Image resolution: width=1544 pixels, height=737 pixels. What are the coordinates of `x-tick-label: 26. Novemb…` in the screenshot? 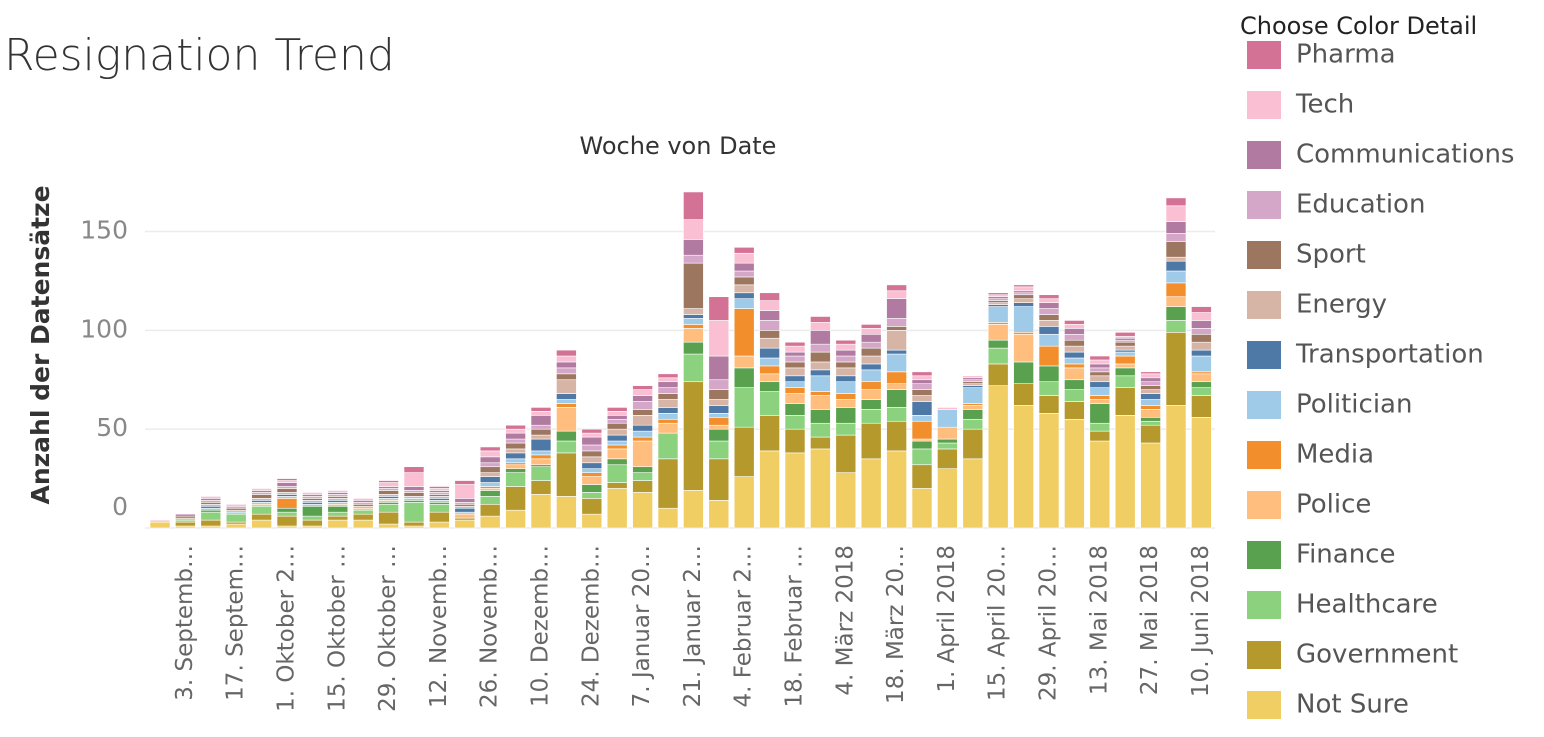 It's located at (490, 626).